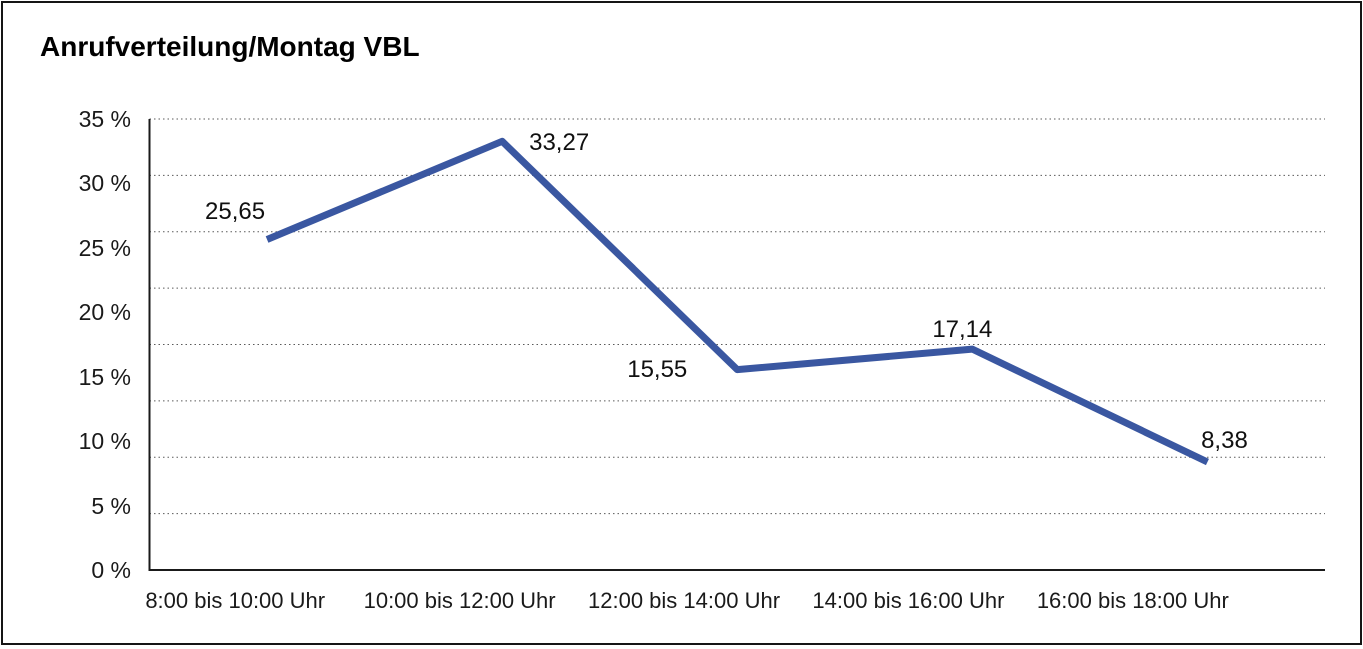  I want to click on data-point-label: 33,27, so click(559, 143).